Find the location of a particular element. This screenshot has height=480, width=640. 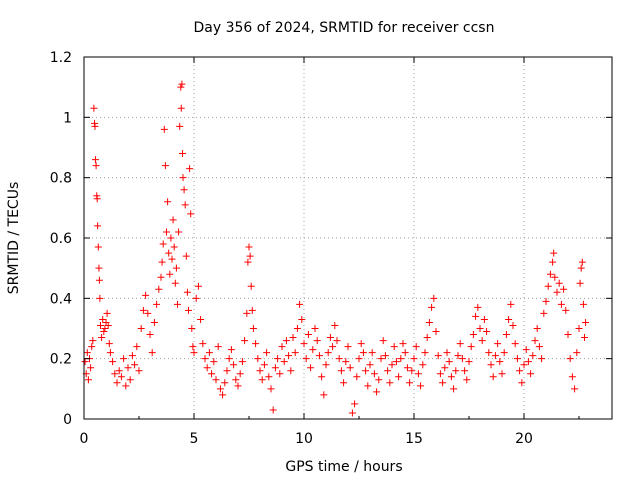

y-axis-label: SRMTID / TECUs is located at coordinates (14, 238).